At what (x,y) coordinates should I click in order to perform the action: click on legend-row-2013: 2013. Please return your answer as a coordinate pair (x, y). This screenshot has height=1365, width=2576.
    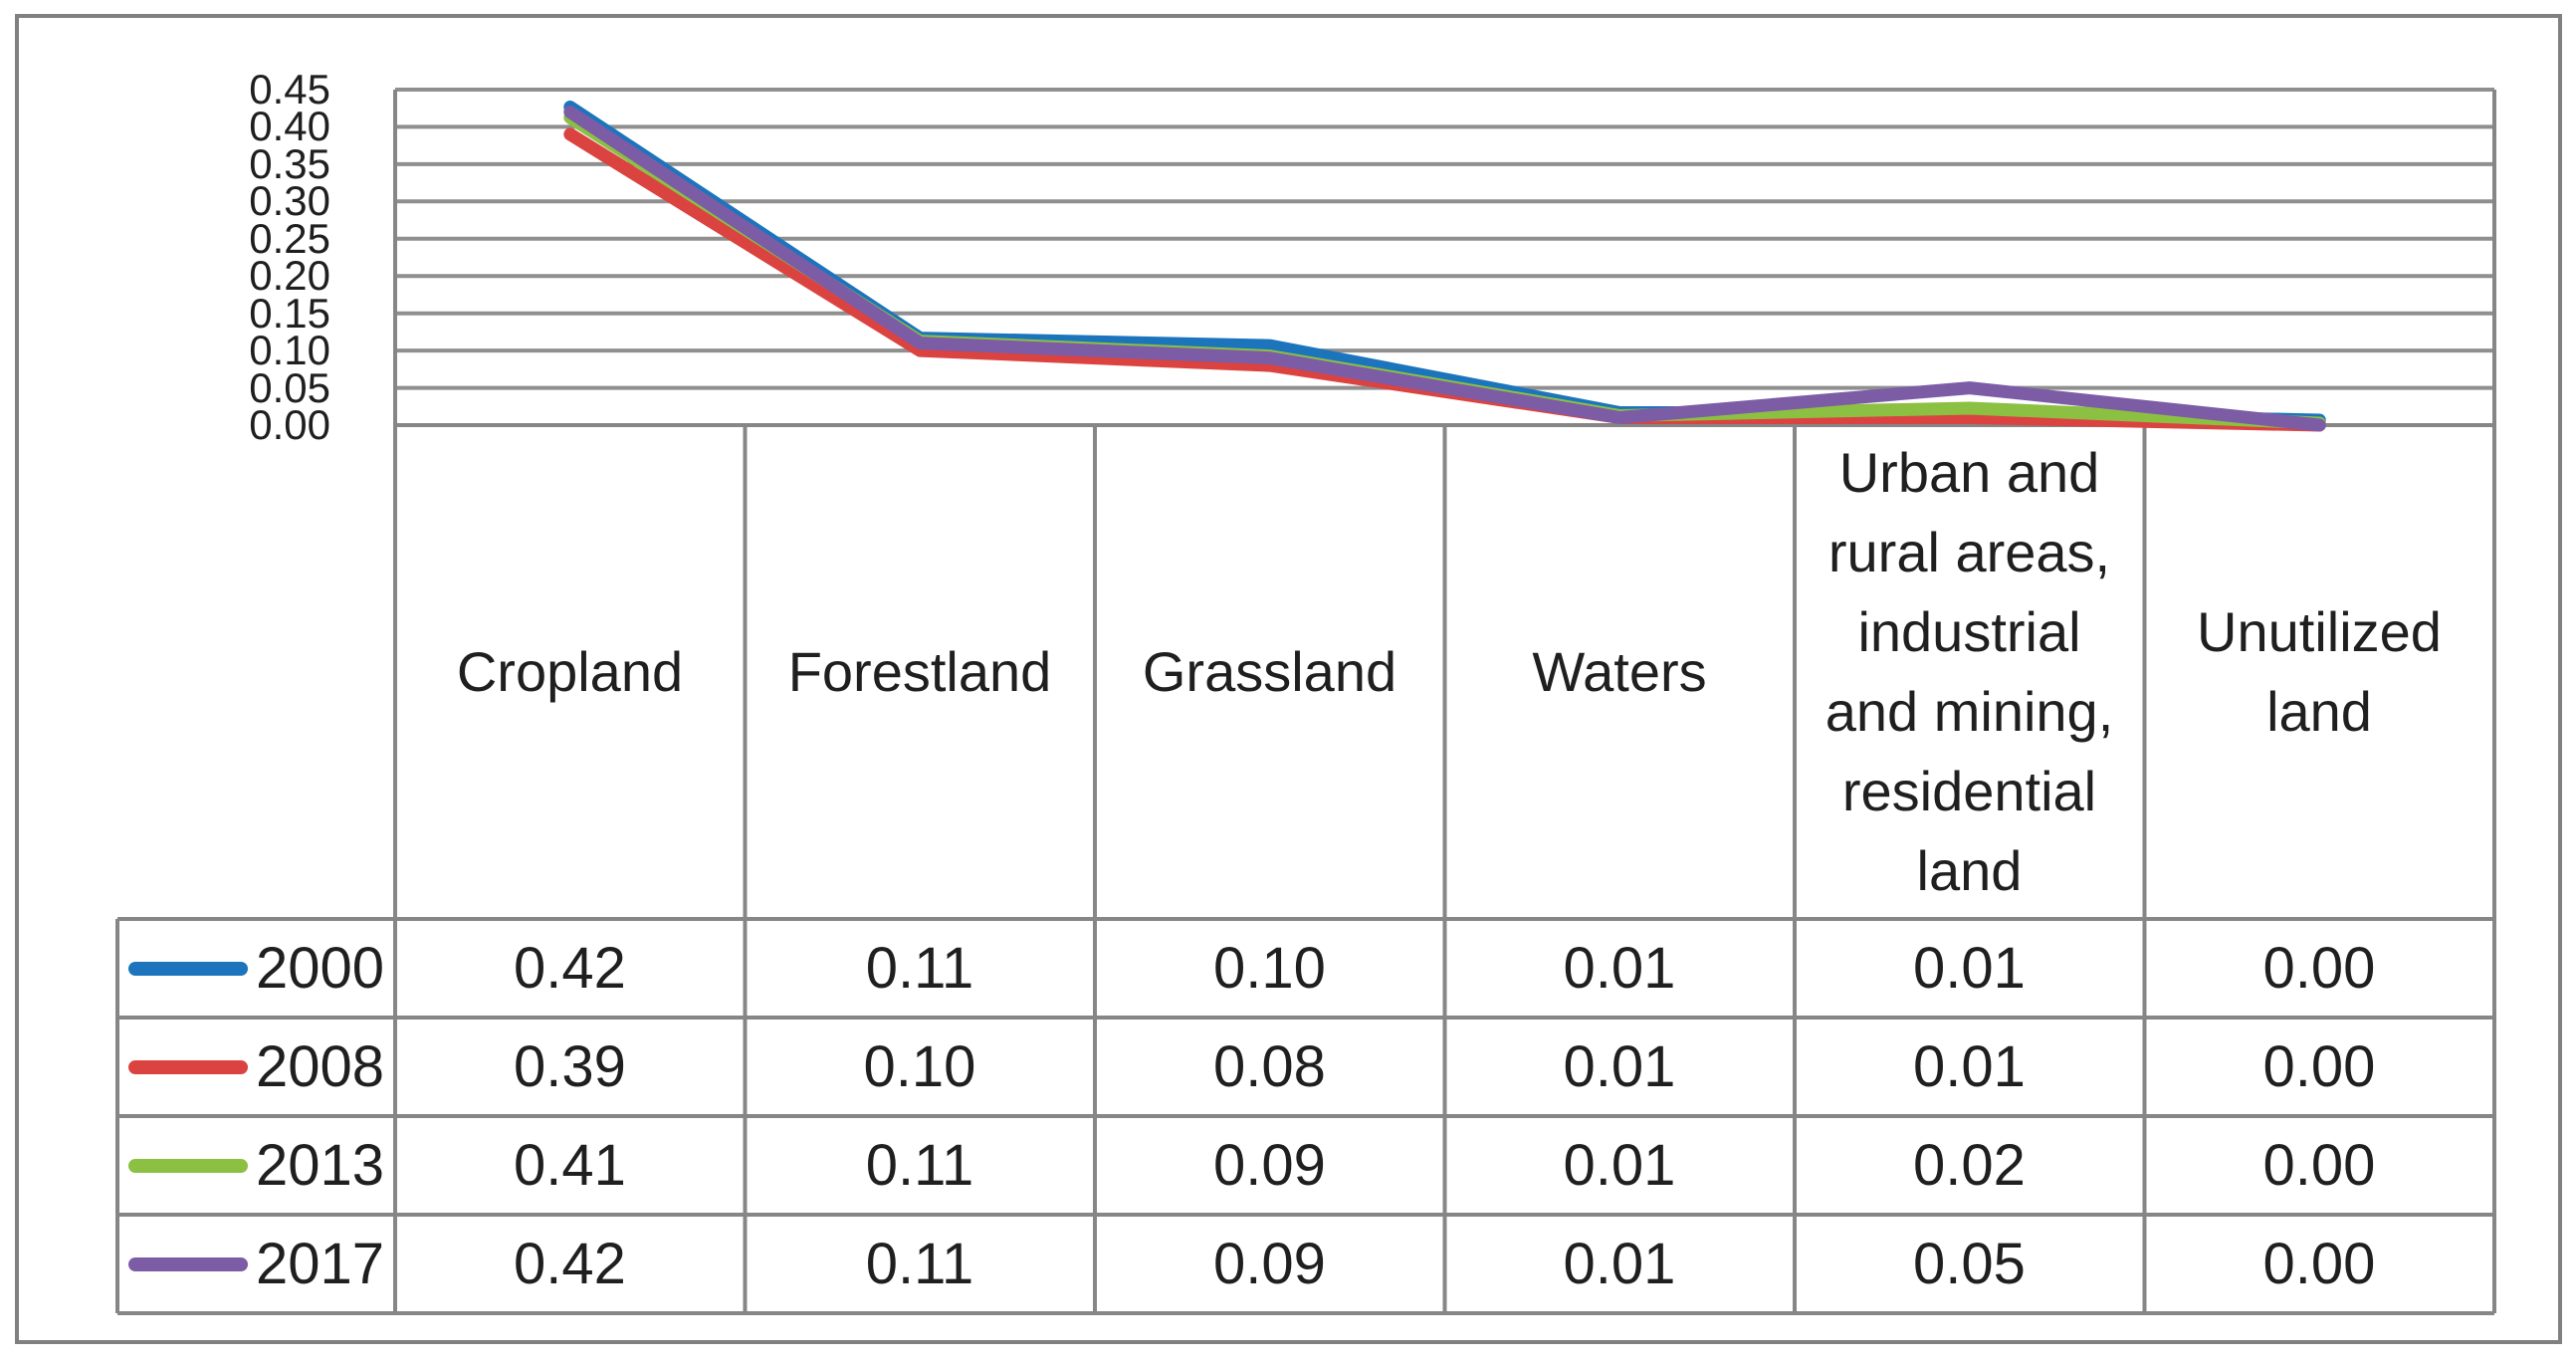
    Looking at the image, I should click on (256, 1165).